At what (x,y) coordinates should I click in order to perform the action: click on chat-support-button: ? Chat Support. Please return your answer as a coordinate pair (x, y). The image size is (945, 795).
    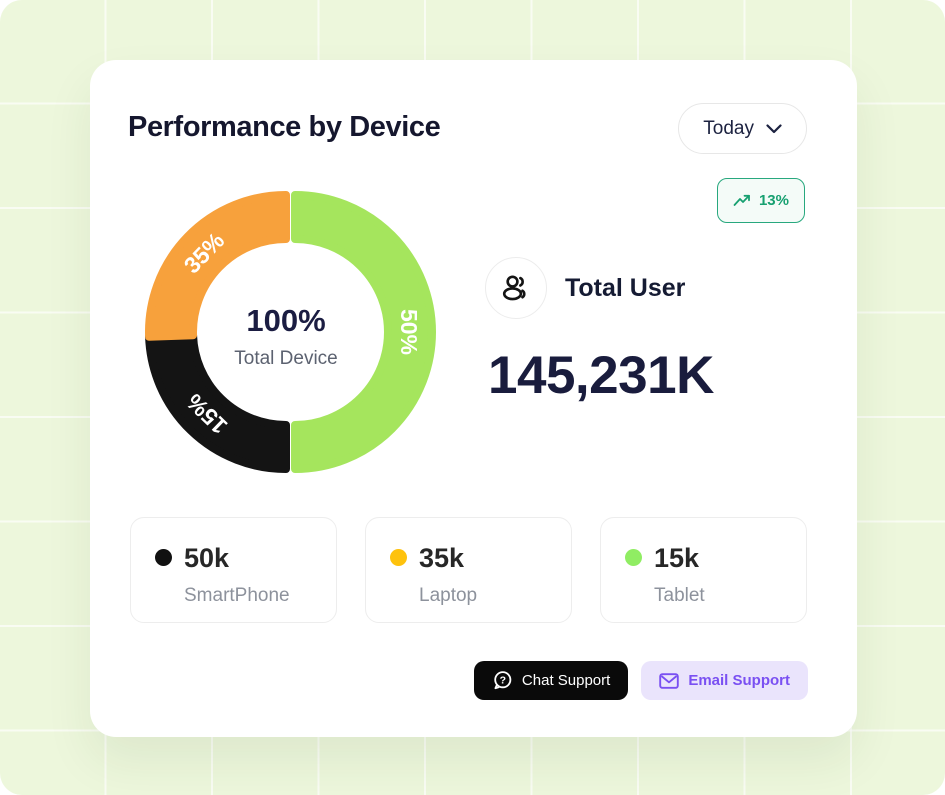
    Looking at the image, I should click on (551, 680).